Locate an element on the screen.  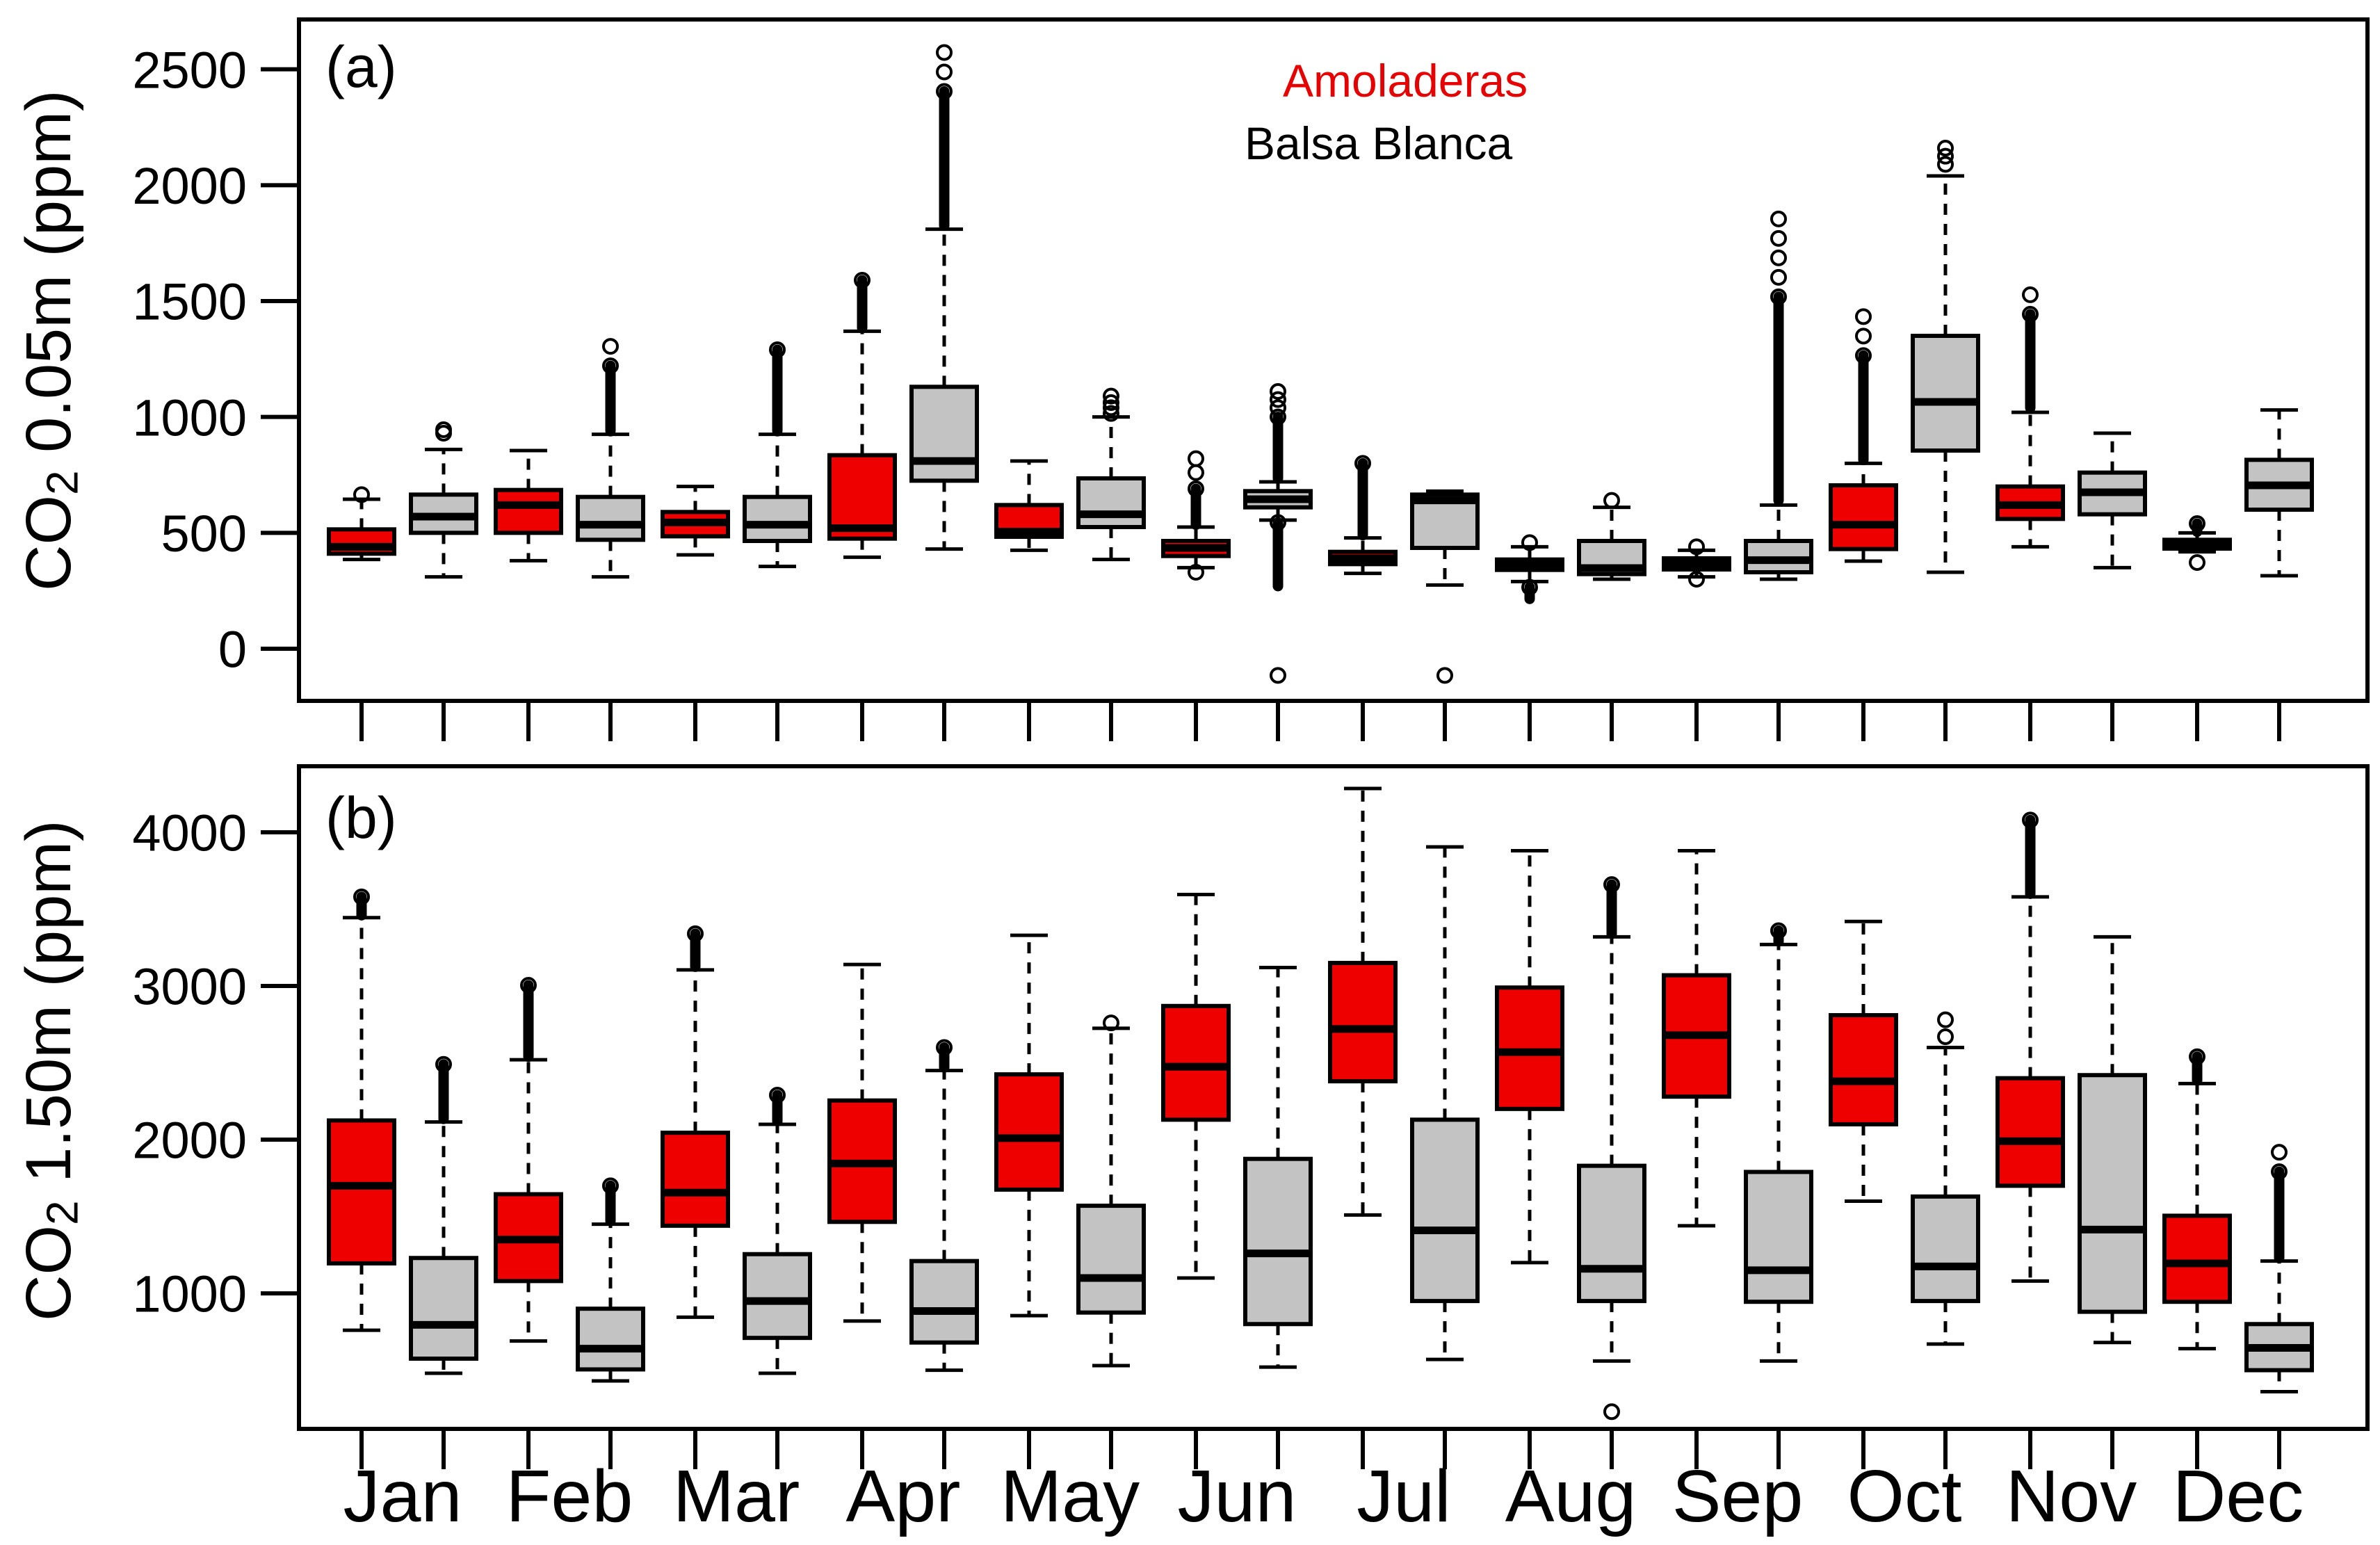
boxplot-b-jan-balsa-blanca is located at coordinates (443, 1215).